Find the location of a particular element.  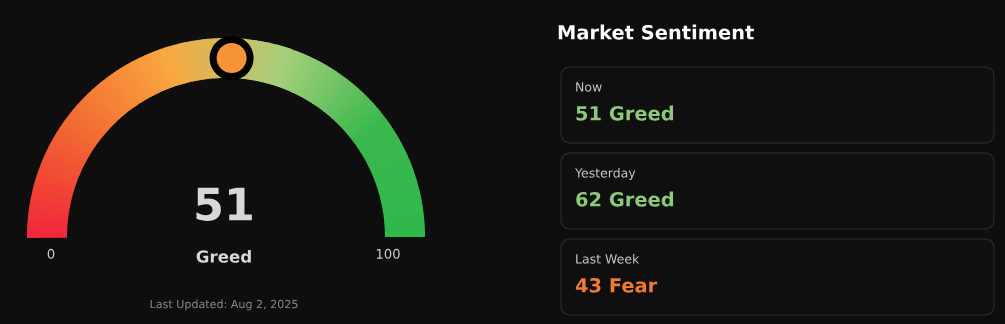

text: Market Sentiment is located at coordinates (656, 32).